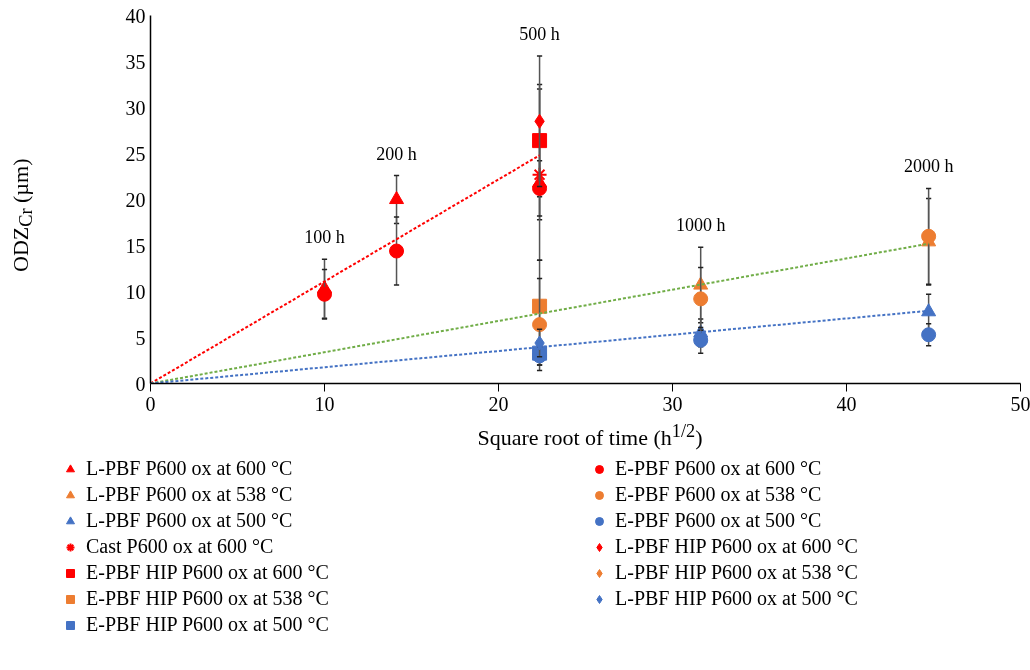  What do you see at coordinates (208, 598) in the screenshot?
I see `legend-label: E-PBF HIP P600 ox at 538 °C` at bounding box center [208, 598].